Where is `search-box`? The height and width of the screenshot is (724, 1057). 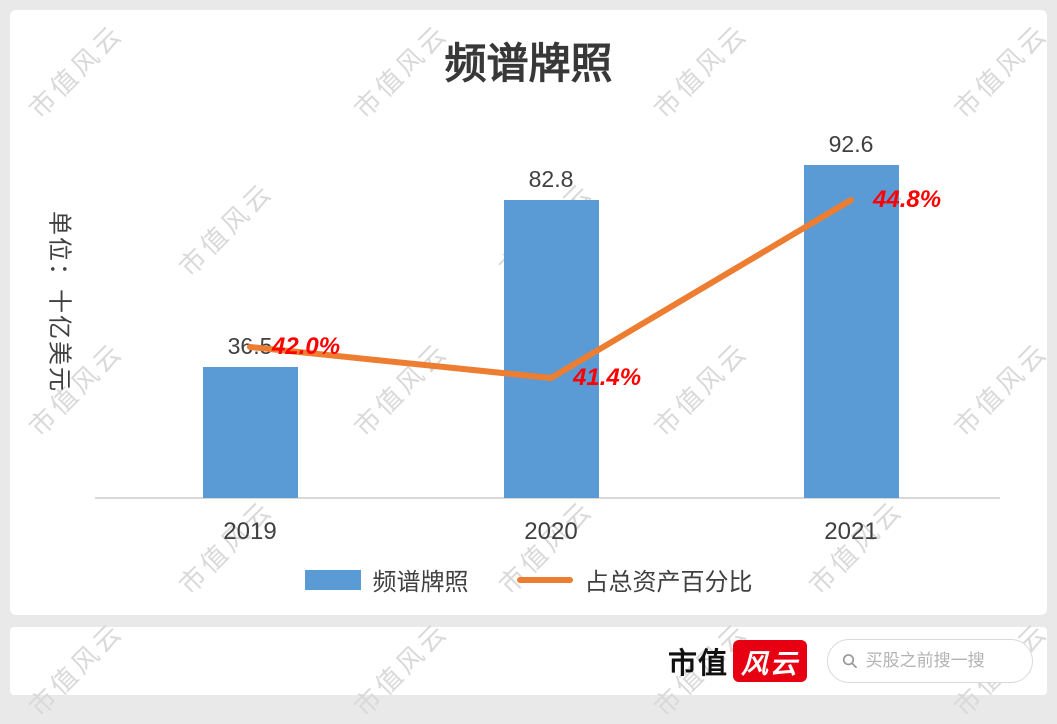 search-box is located at coordinates (930, 661).